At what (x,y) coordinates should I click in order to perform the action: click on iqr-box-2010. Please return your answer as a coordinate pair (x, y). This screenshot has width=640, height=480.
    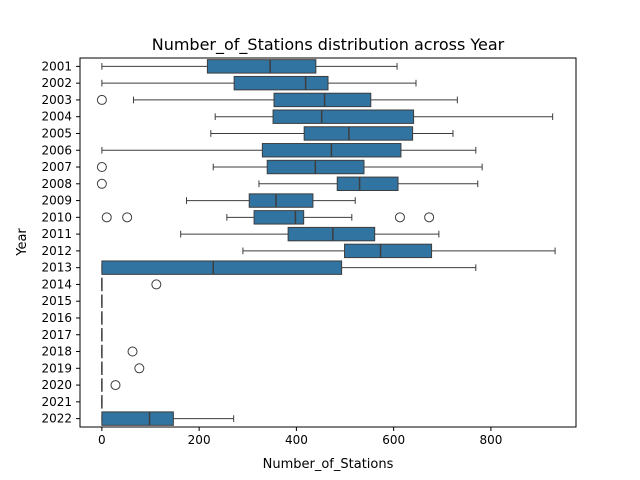
    Looking at the image, I should click on (279, 217).